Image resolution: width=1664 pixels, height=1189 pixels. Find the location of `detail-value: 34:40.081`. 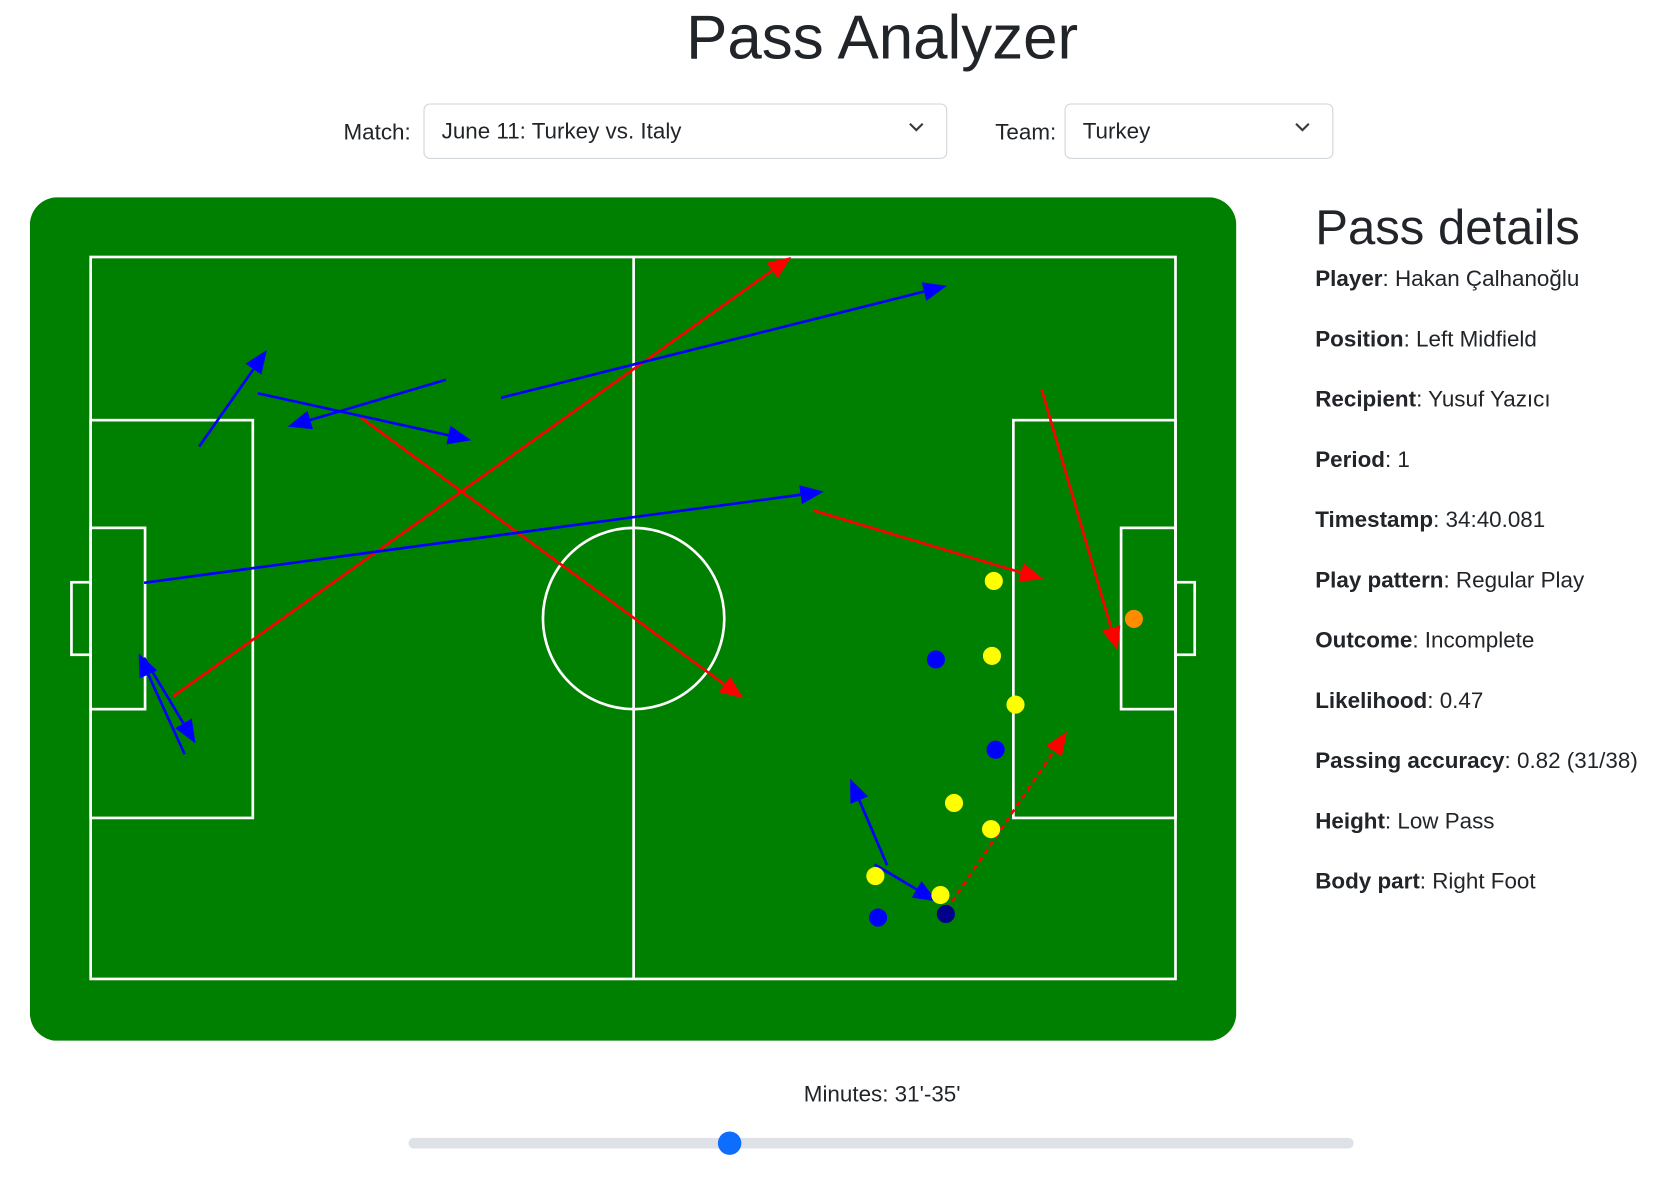

detail-value: 34:40.081 is located at coordinates (1495, 520).